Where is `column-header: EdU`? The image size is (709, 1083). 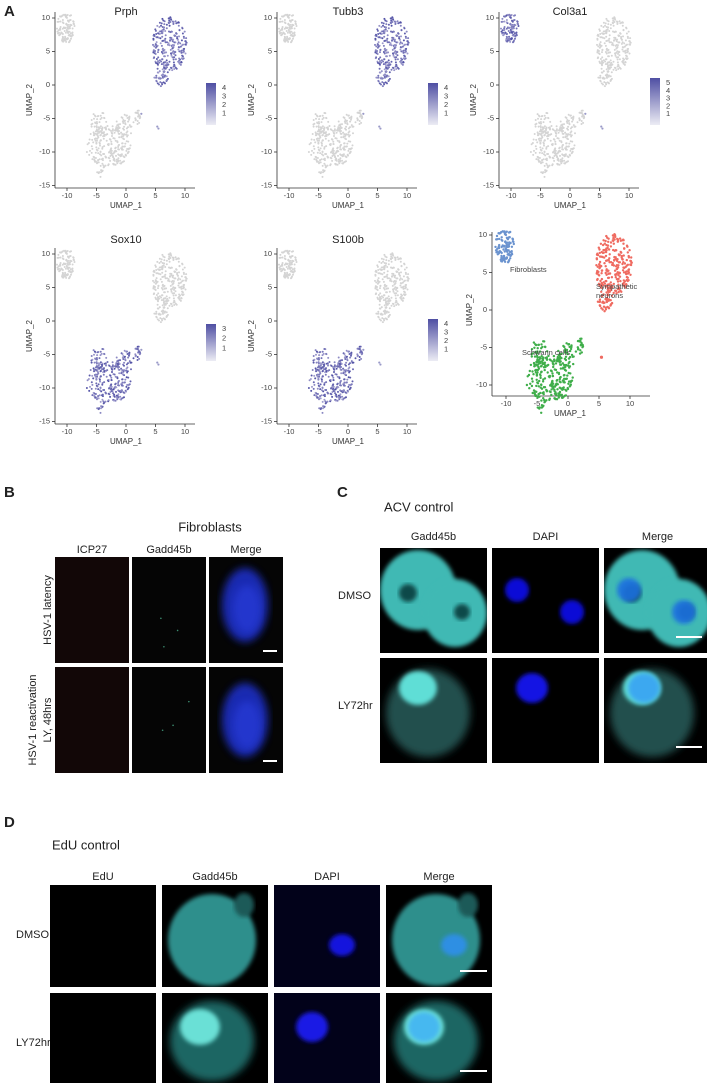
column-header: EdU is located at coordinates (102, 877).